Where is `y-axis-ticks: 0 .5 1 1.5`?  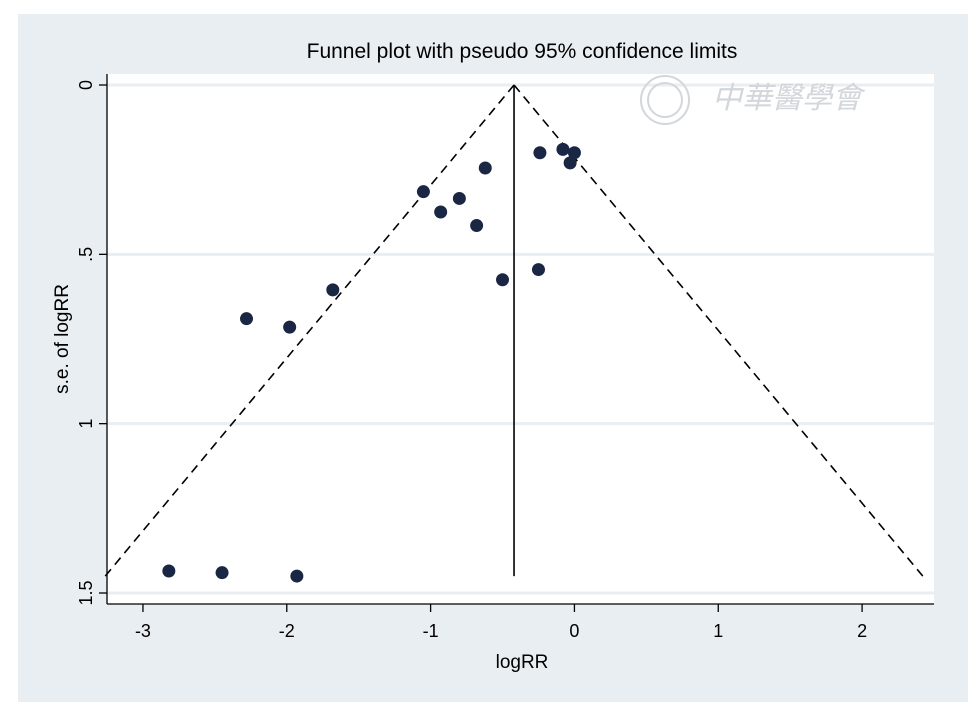
y-axis-ticks: 0 .5 1 1.5 is located at coordinates (91, 343).